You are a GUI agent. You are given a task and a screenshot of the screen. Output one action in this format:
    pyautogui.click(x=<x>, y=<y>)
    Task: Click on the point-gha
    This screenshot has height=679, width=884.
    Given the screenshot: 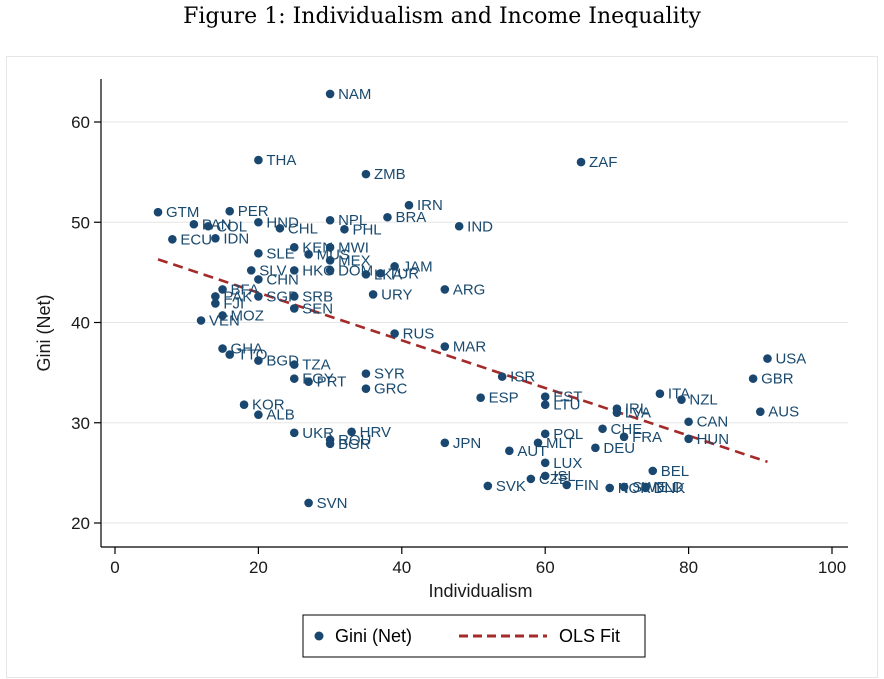 What is the action you would take?
    pyautogui.click(x=222, y=348)
    